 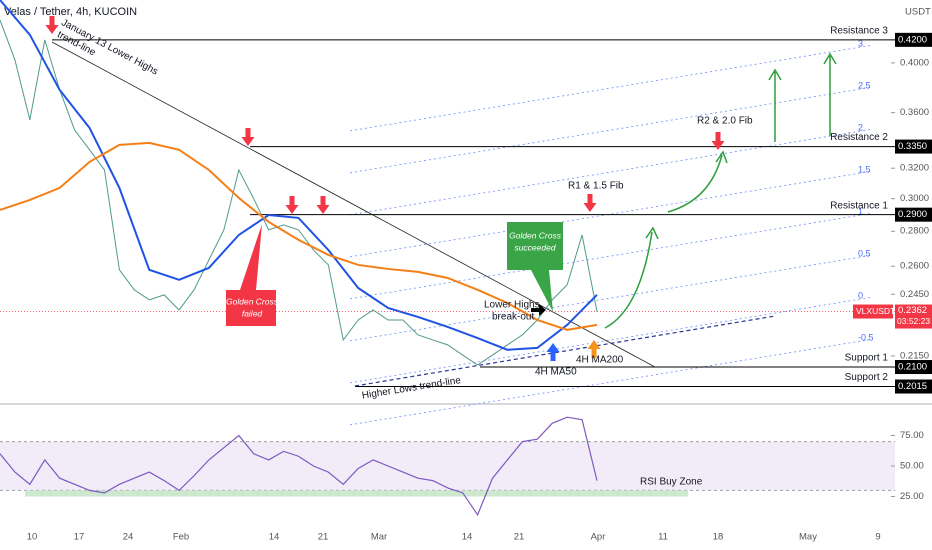 I want to click on last-price-label: 0.2362, so click(x=912, y=310).